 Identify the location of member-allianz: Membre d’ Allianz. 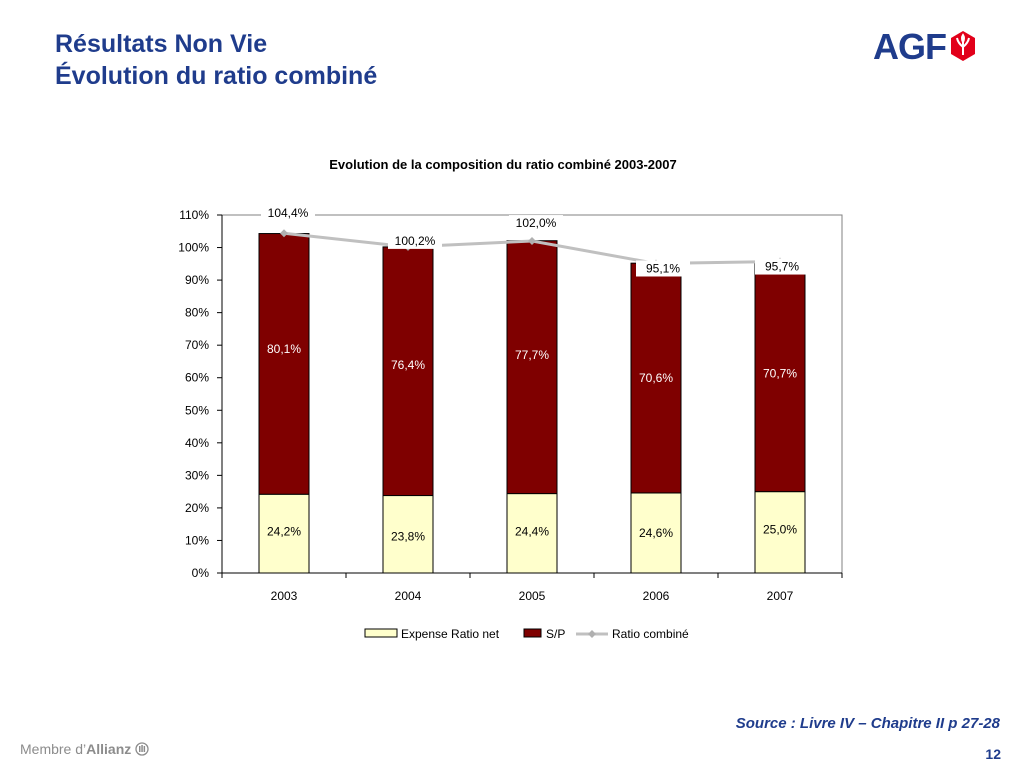
(84, 749).